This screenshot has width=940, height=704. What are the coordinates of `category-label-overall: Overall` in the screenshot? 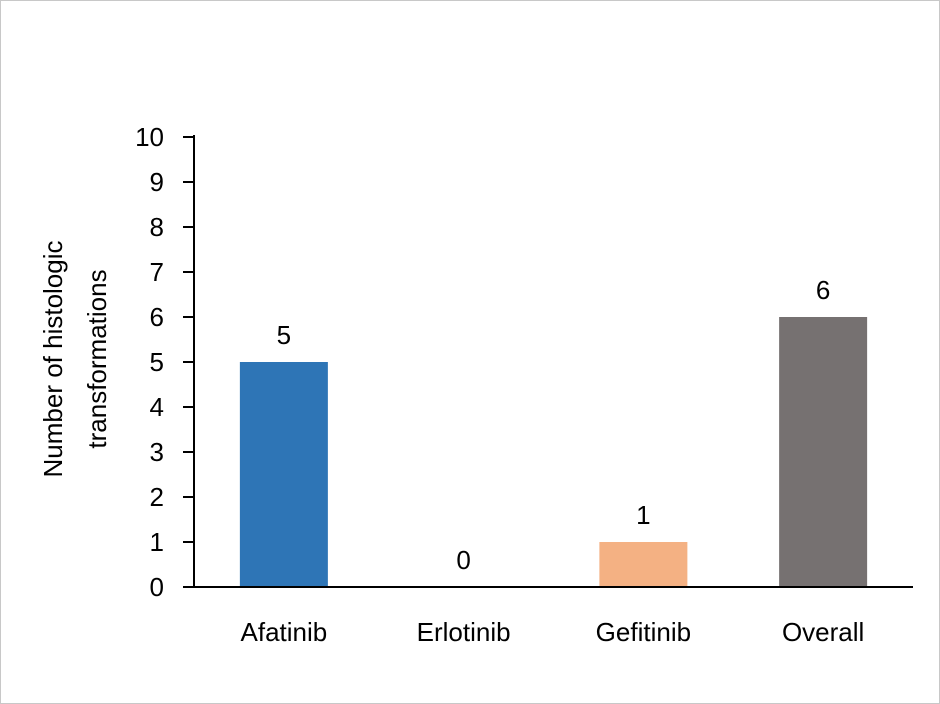 It's located at (823, 632).